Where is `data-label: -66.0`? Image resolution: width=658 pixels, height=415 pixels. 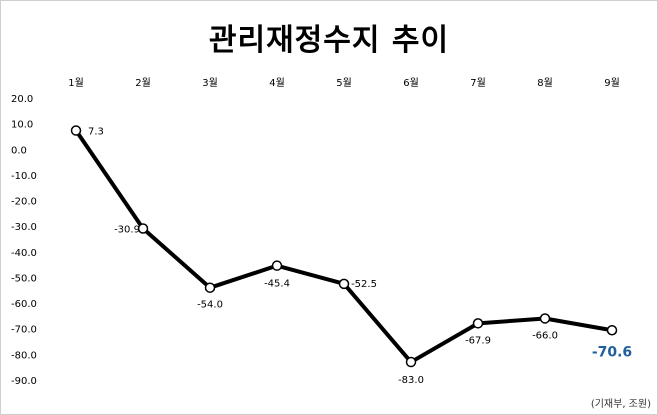 data-label: -66.0 is located at coordinates (545, 335).